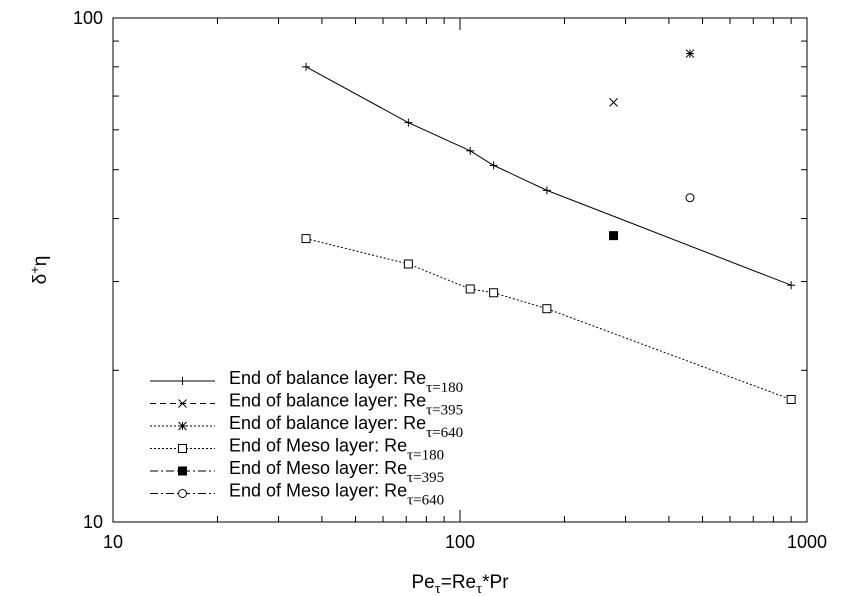 The height and width of the screenshot is (596, 854). I want to click on legend-label: End of balance layer: Reτ=395, so click(346, 405).